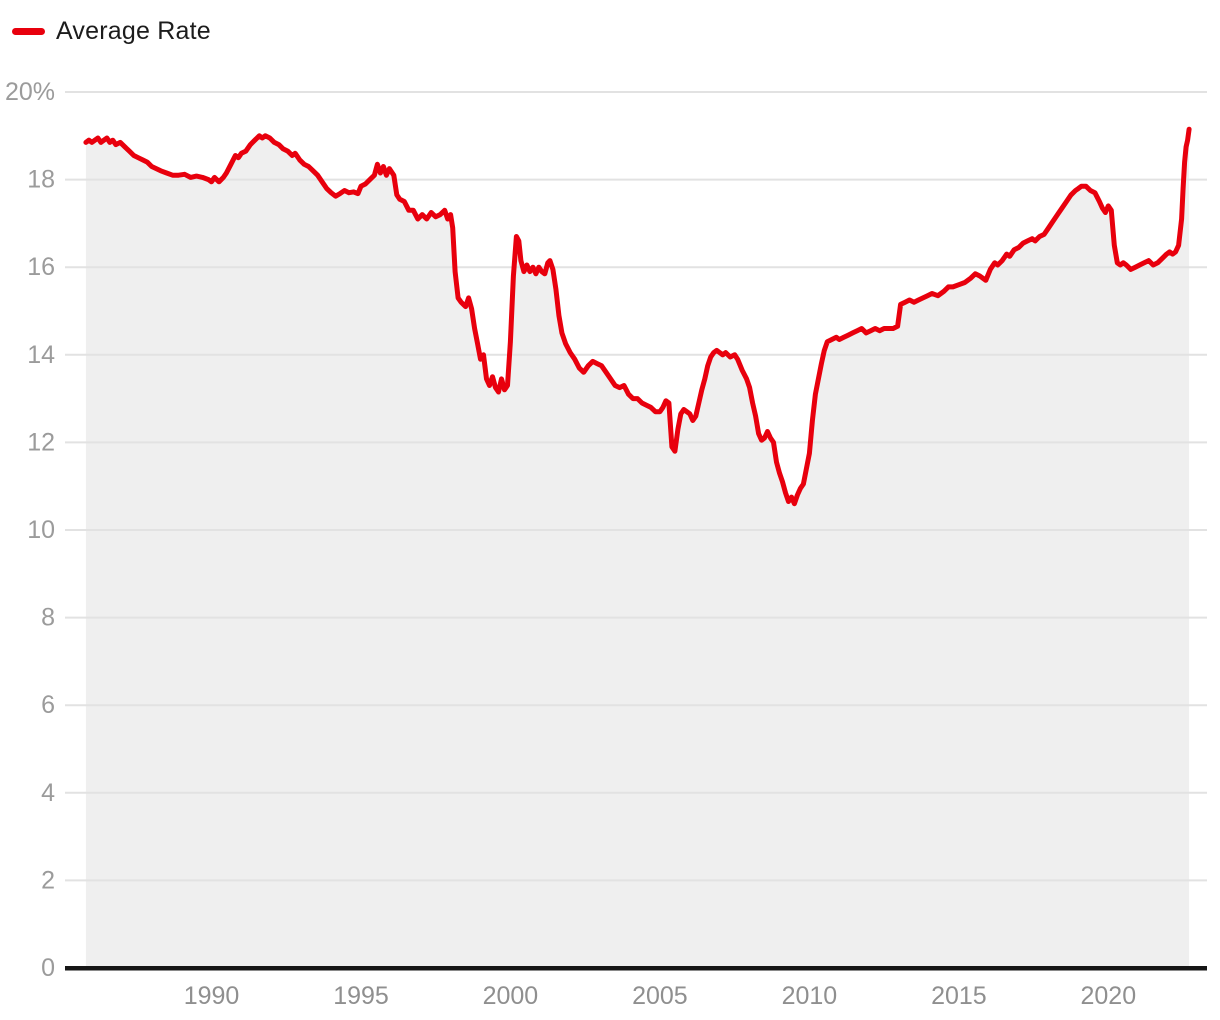  I want to click on x-tick-label: 1995, so click(361, 996).